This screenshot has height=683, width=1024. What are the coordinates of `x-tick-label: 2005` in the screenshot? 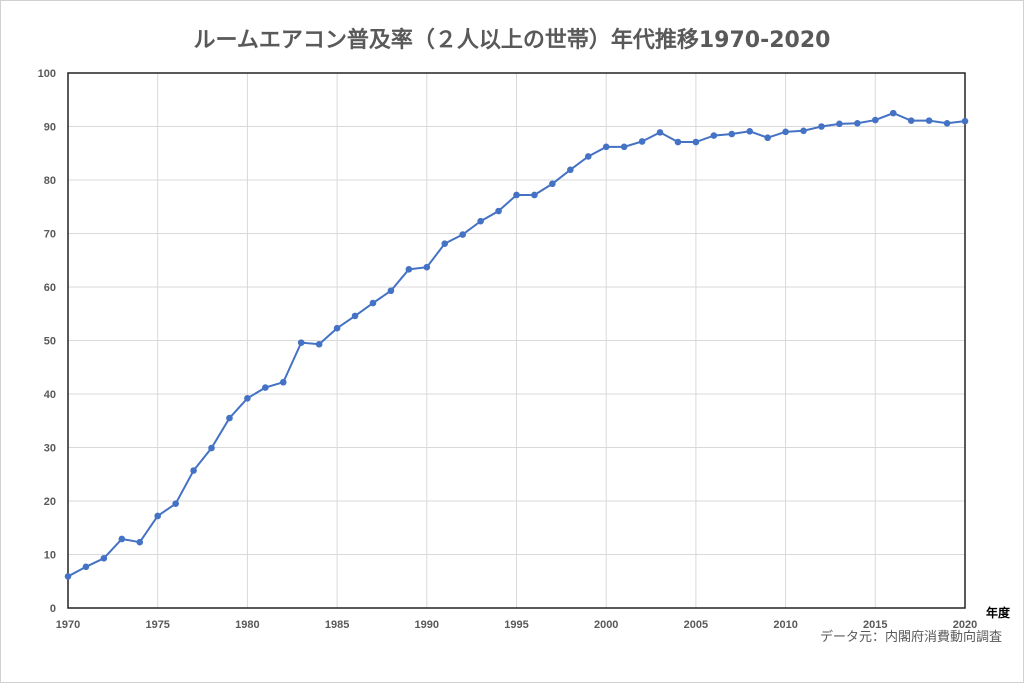 It's located at (696, 625).